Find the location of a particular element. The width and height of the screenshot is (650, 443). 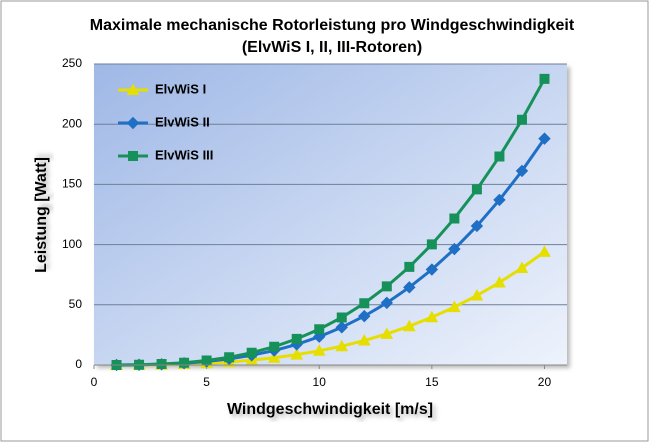

y-tick-label: 0 is located at coordinates (78, 364).